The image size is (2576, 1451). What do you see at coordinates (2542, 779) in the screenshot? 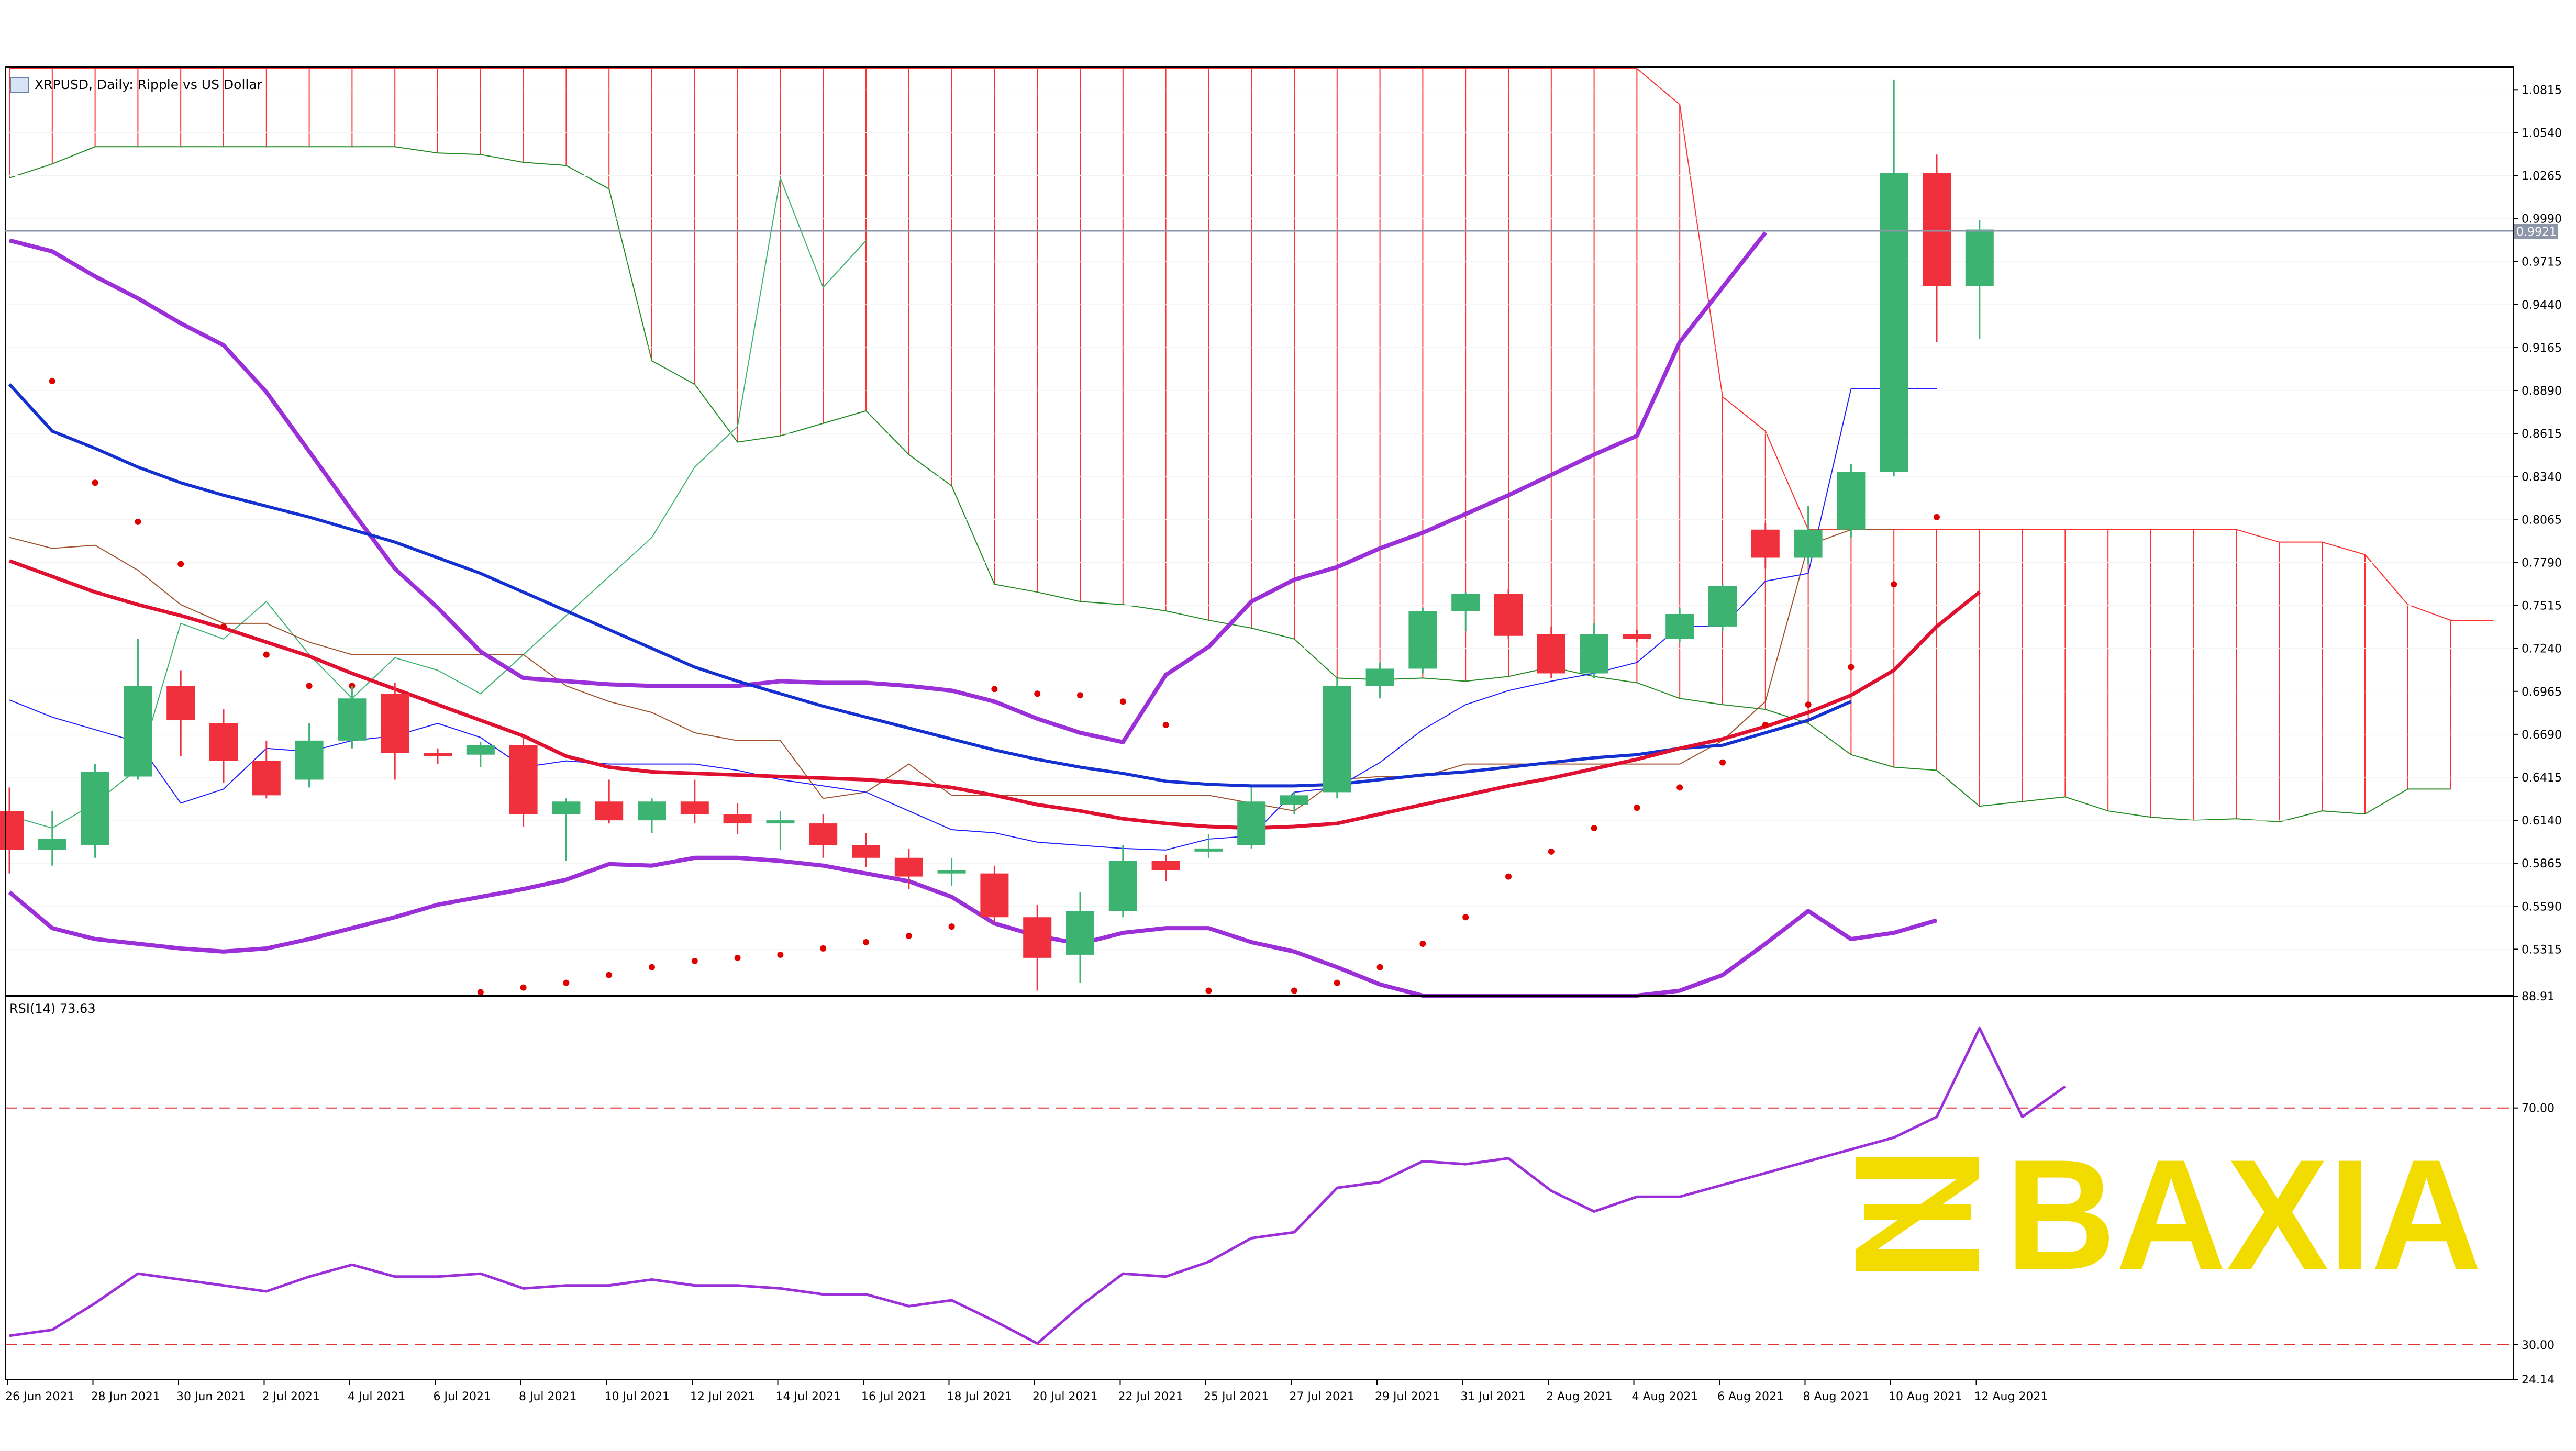
I see `price-axis-label: 0.6415` at bounding box center [2542, 779].